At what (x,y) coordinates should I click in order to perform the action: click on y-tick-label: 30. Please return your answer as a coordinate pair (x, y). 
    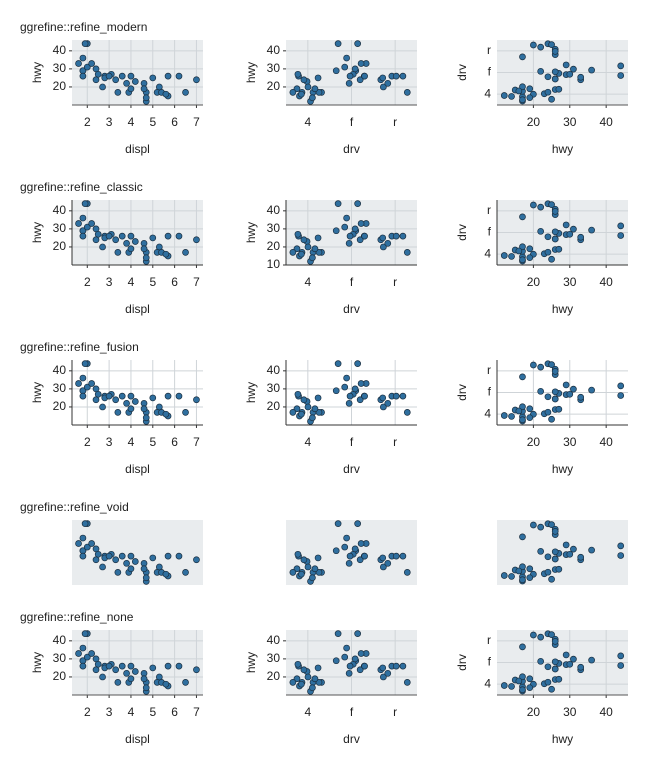
    Looking at the image, I should click on (60, 68).